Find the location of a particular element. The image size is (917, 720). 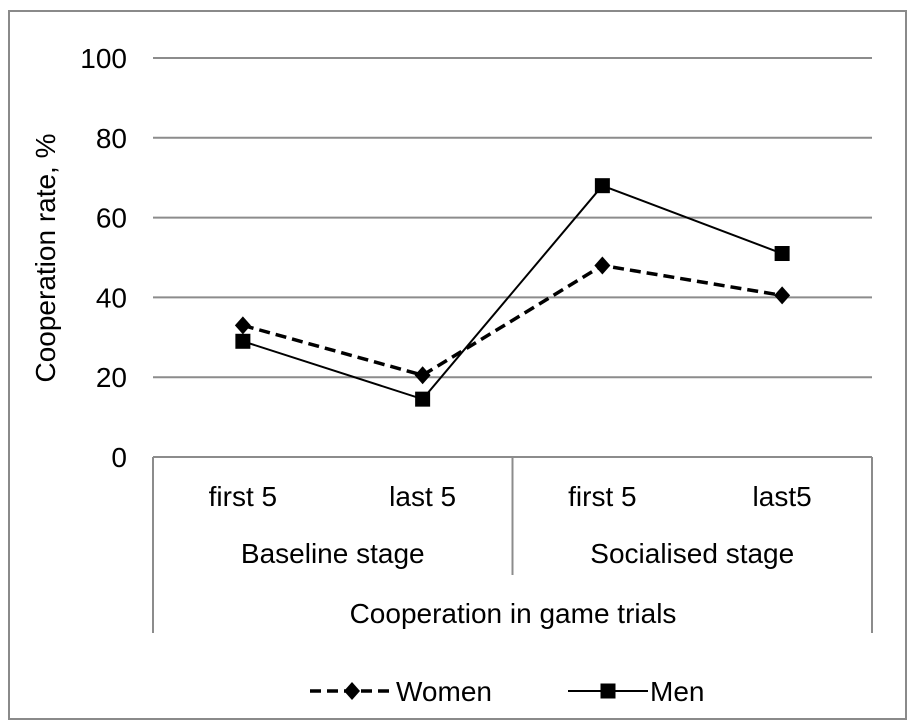

series-women is located at coordinates (512, 320).